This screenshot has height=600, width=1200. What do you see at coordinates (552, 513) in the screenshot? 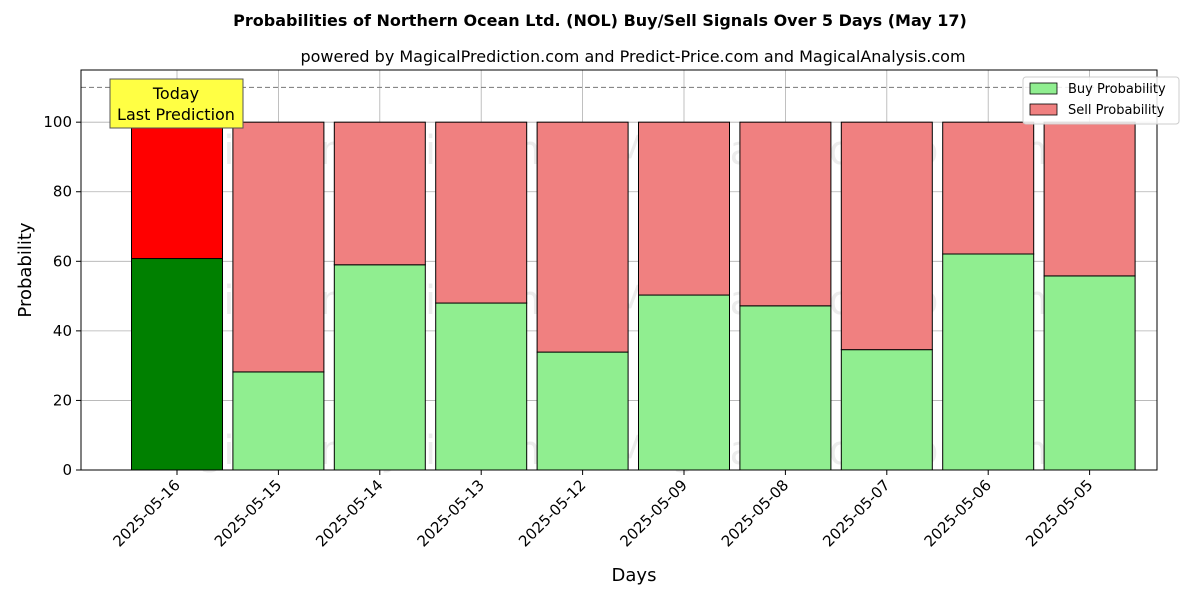
I see `x-tick-label: 2025-05-12` at bounding box center [552, 513].